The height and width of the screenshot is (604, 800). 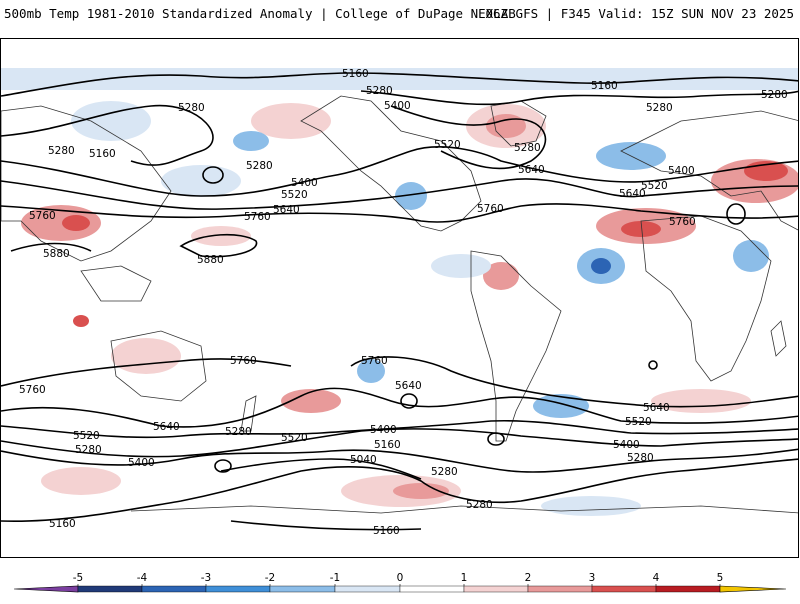 What do you see at coordinates (574, 382) in the screenshot?
I see `contour-5760-south-b` at bounding box center [574, 382].